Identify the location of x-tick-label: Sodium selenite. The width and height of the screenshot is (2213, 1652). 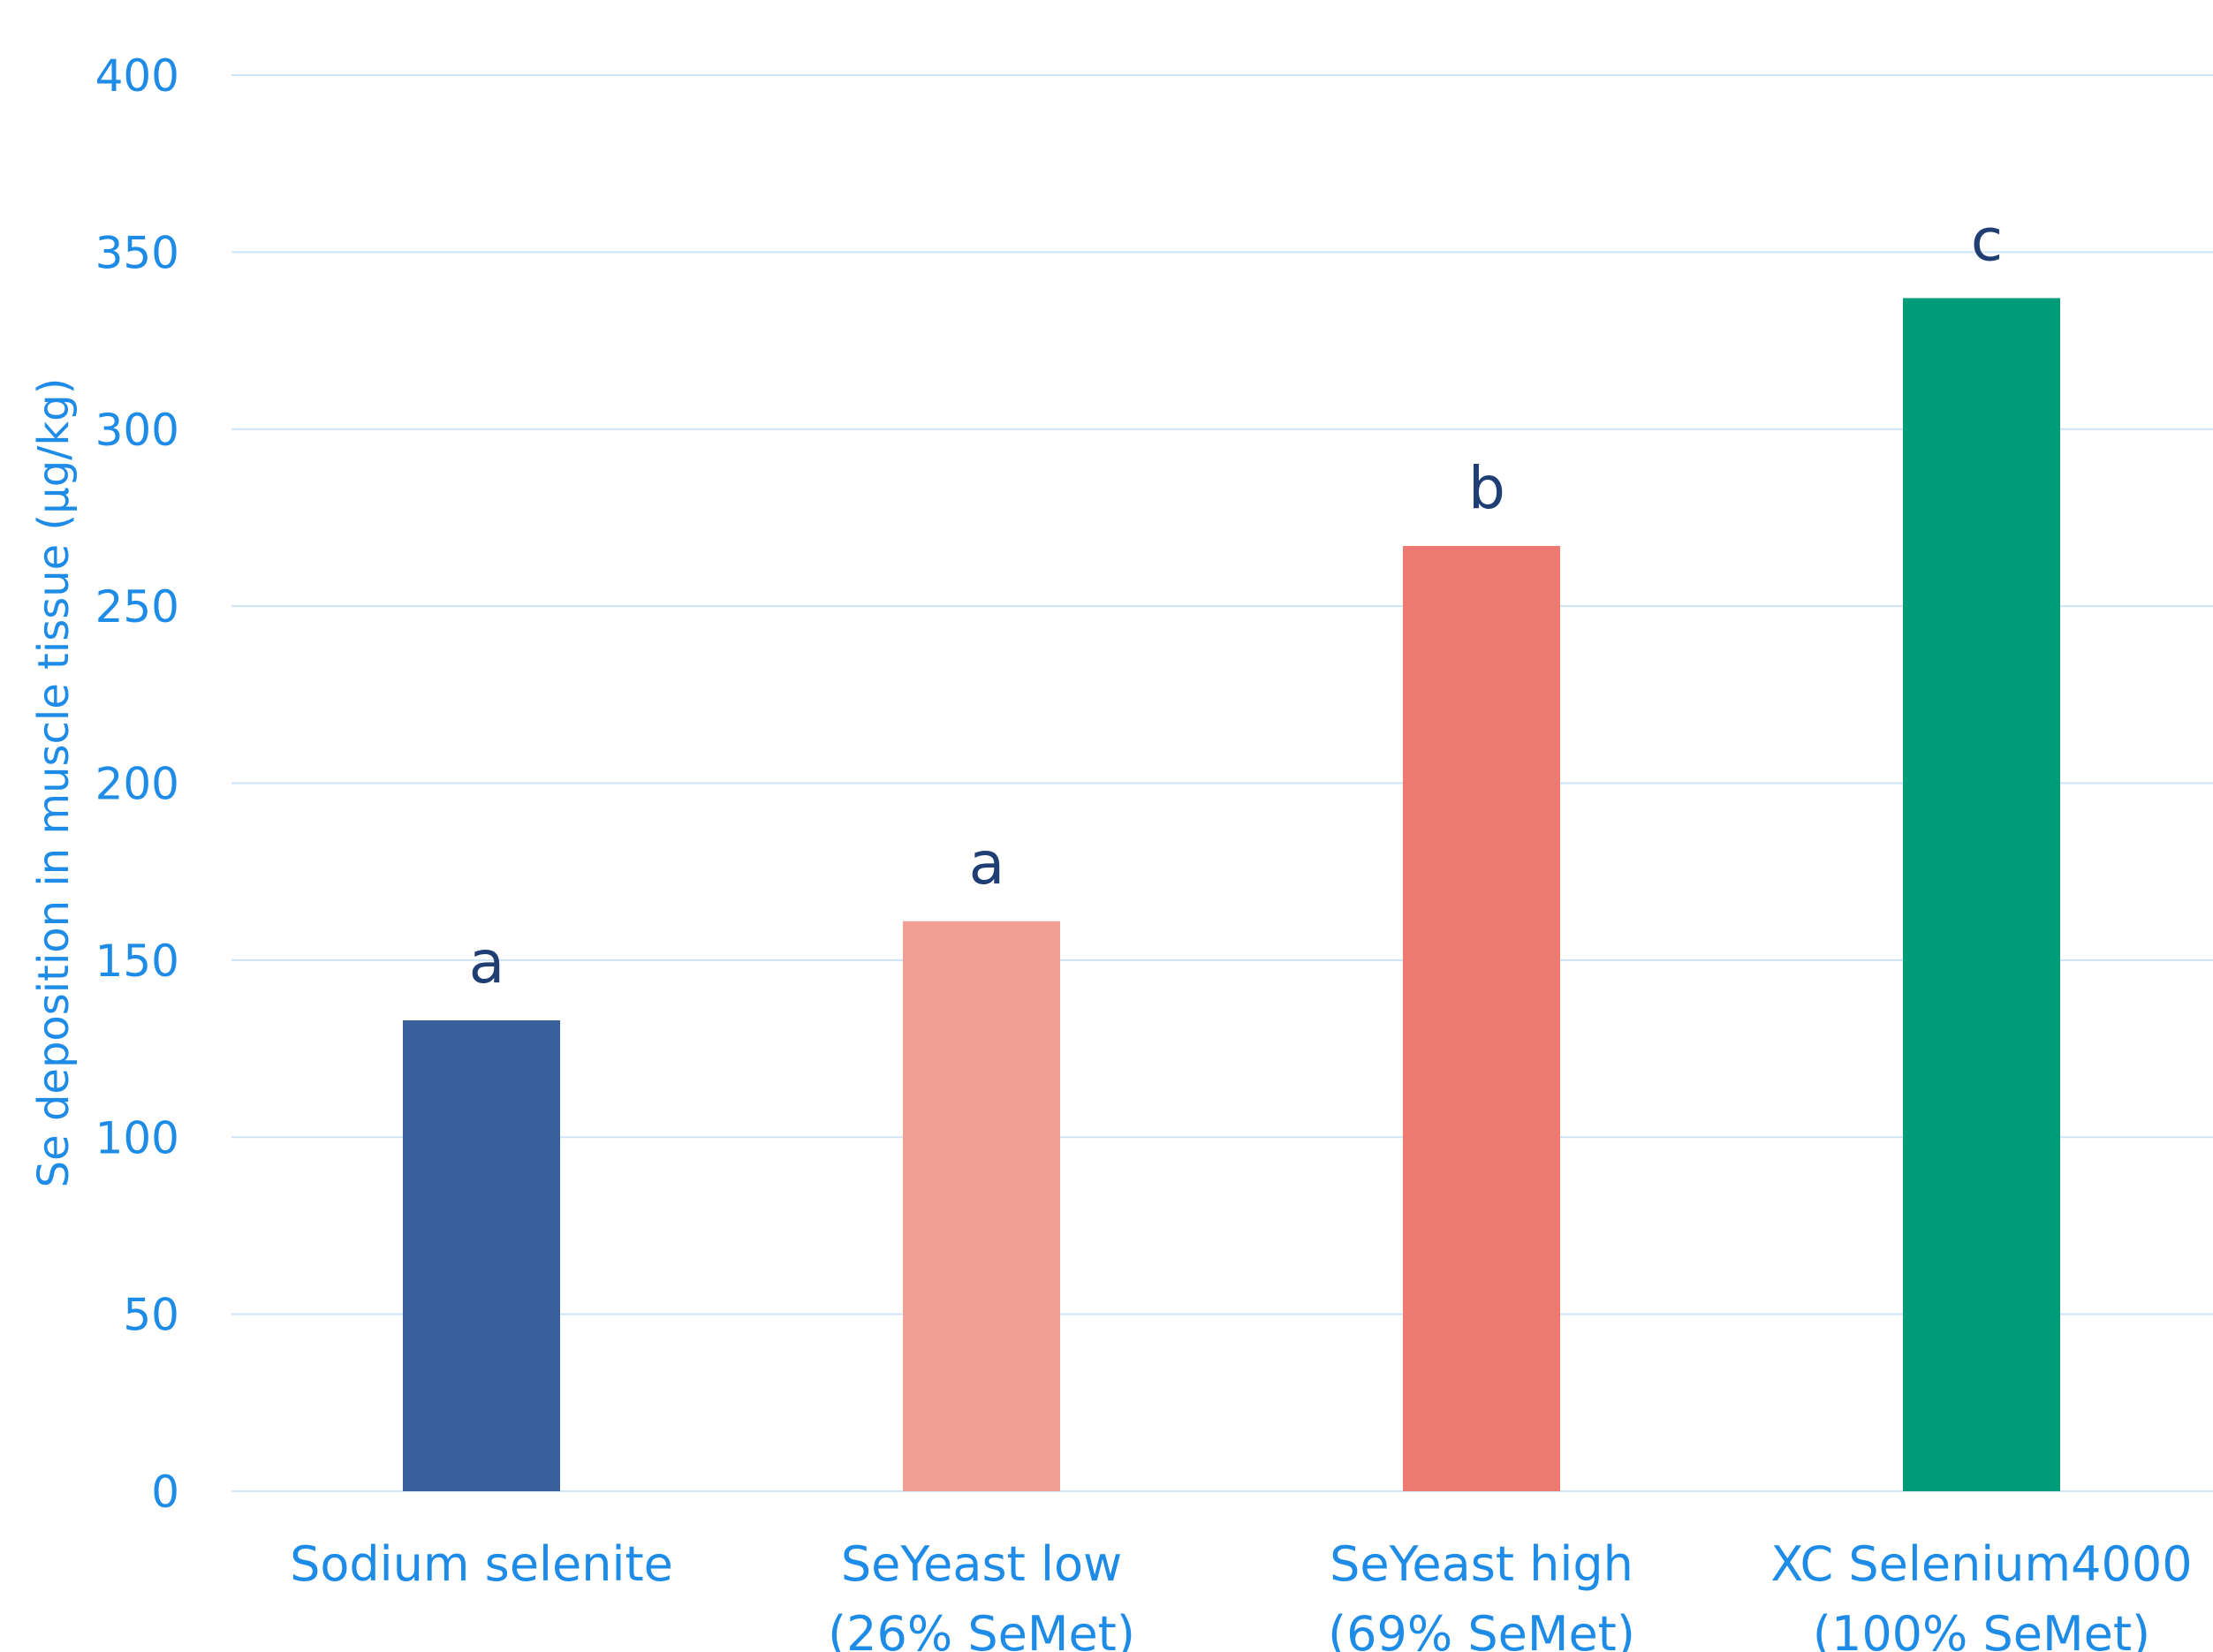
(481, 1564).